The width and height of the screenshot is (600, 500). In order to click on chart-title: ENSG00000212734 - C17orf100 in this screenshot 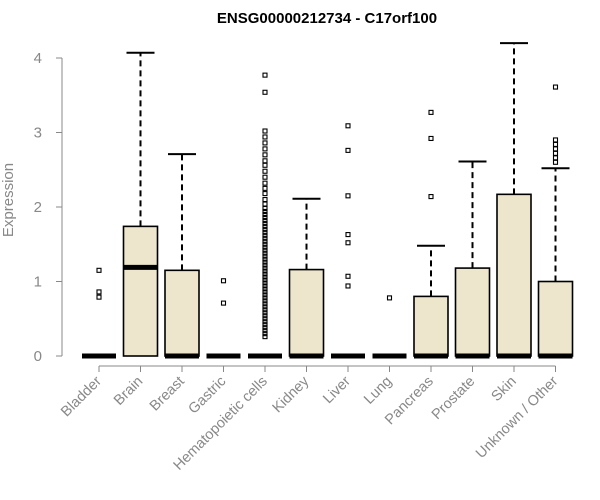, I will do `click(327, 18)`.